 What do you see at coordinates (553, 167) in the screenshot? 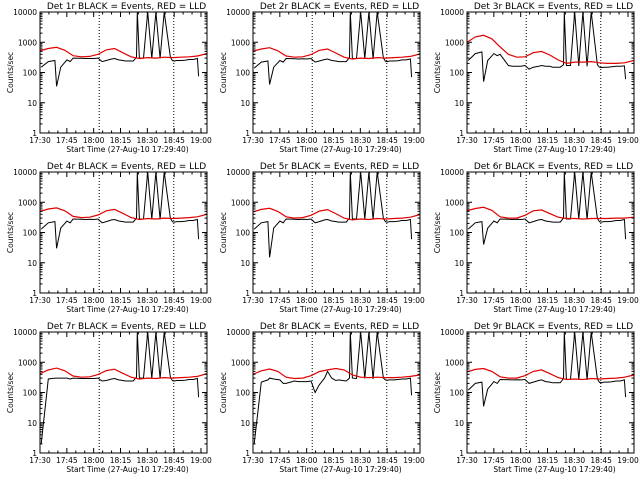
I see `panel-title: Det 6r BLACK = Events, RED = LLD` at bounding box center [553, 167].